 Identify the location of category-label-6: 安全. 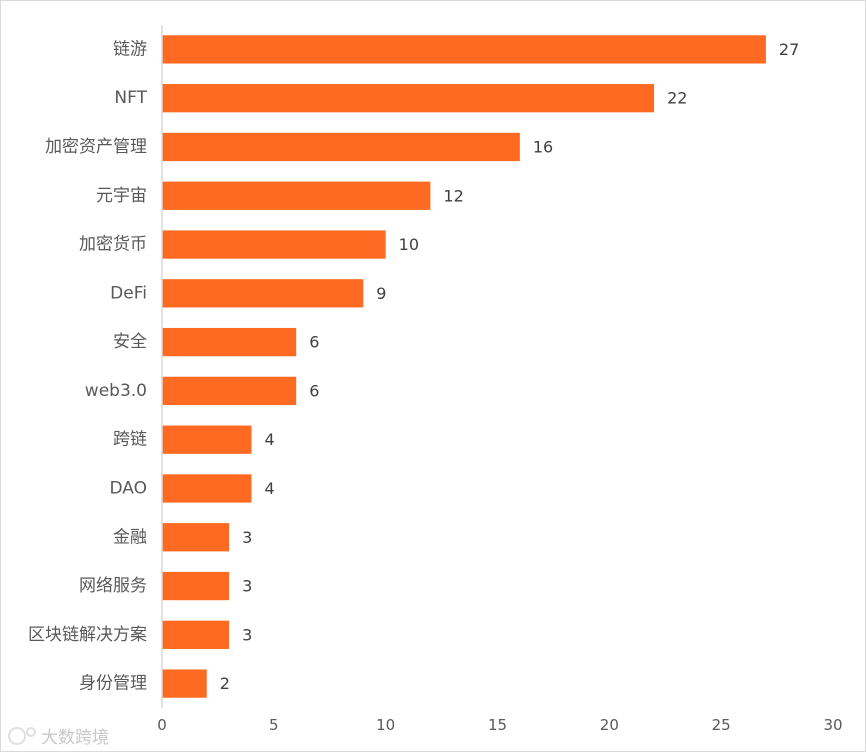
(130, 342).